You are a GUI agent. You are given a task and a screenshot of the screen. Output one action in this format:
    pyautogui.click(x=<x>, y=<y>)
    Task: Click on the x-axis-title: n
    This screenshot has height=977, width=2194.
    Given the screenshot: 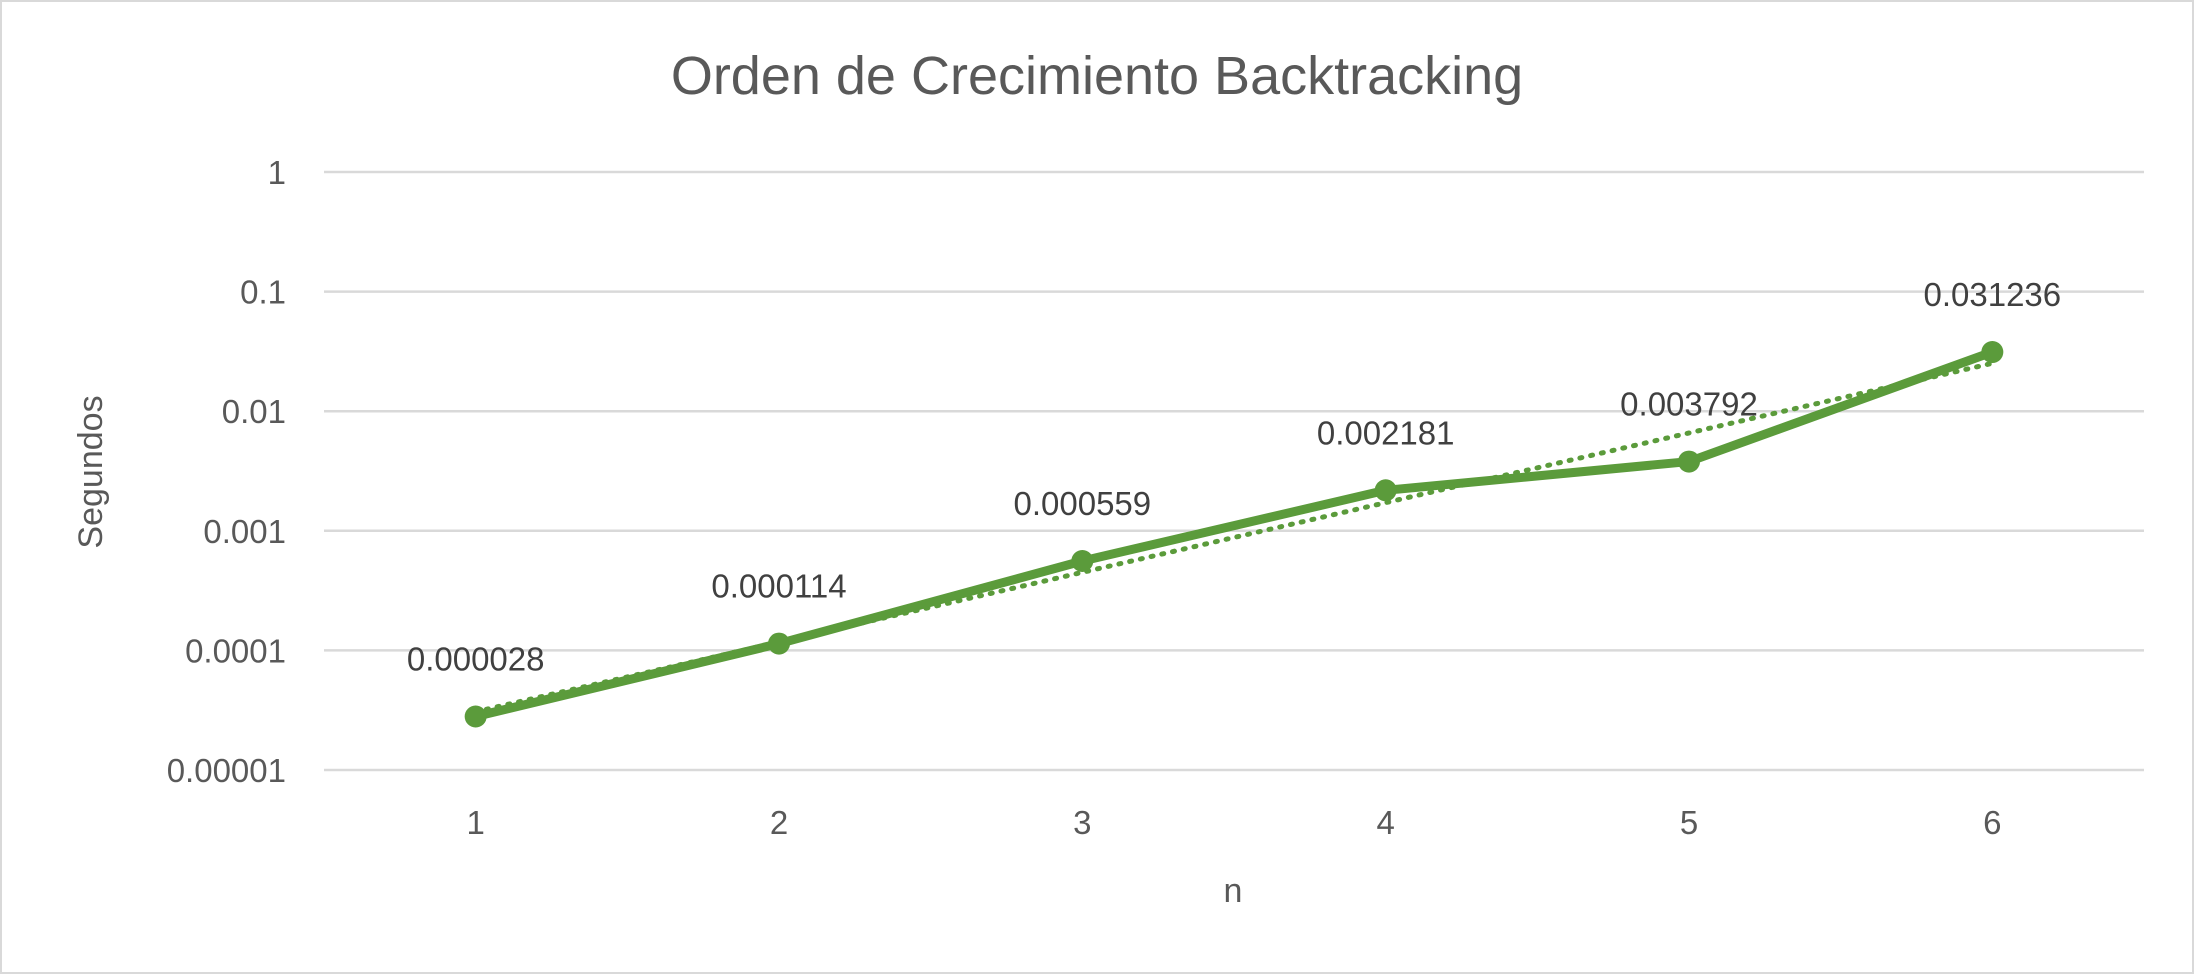 What is the action you would take?
    pyautogui.click(x=1233, y=891)
    